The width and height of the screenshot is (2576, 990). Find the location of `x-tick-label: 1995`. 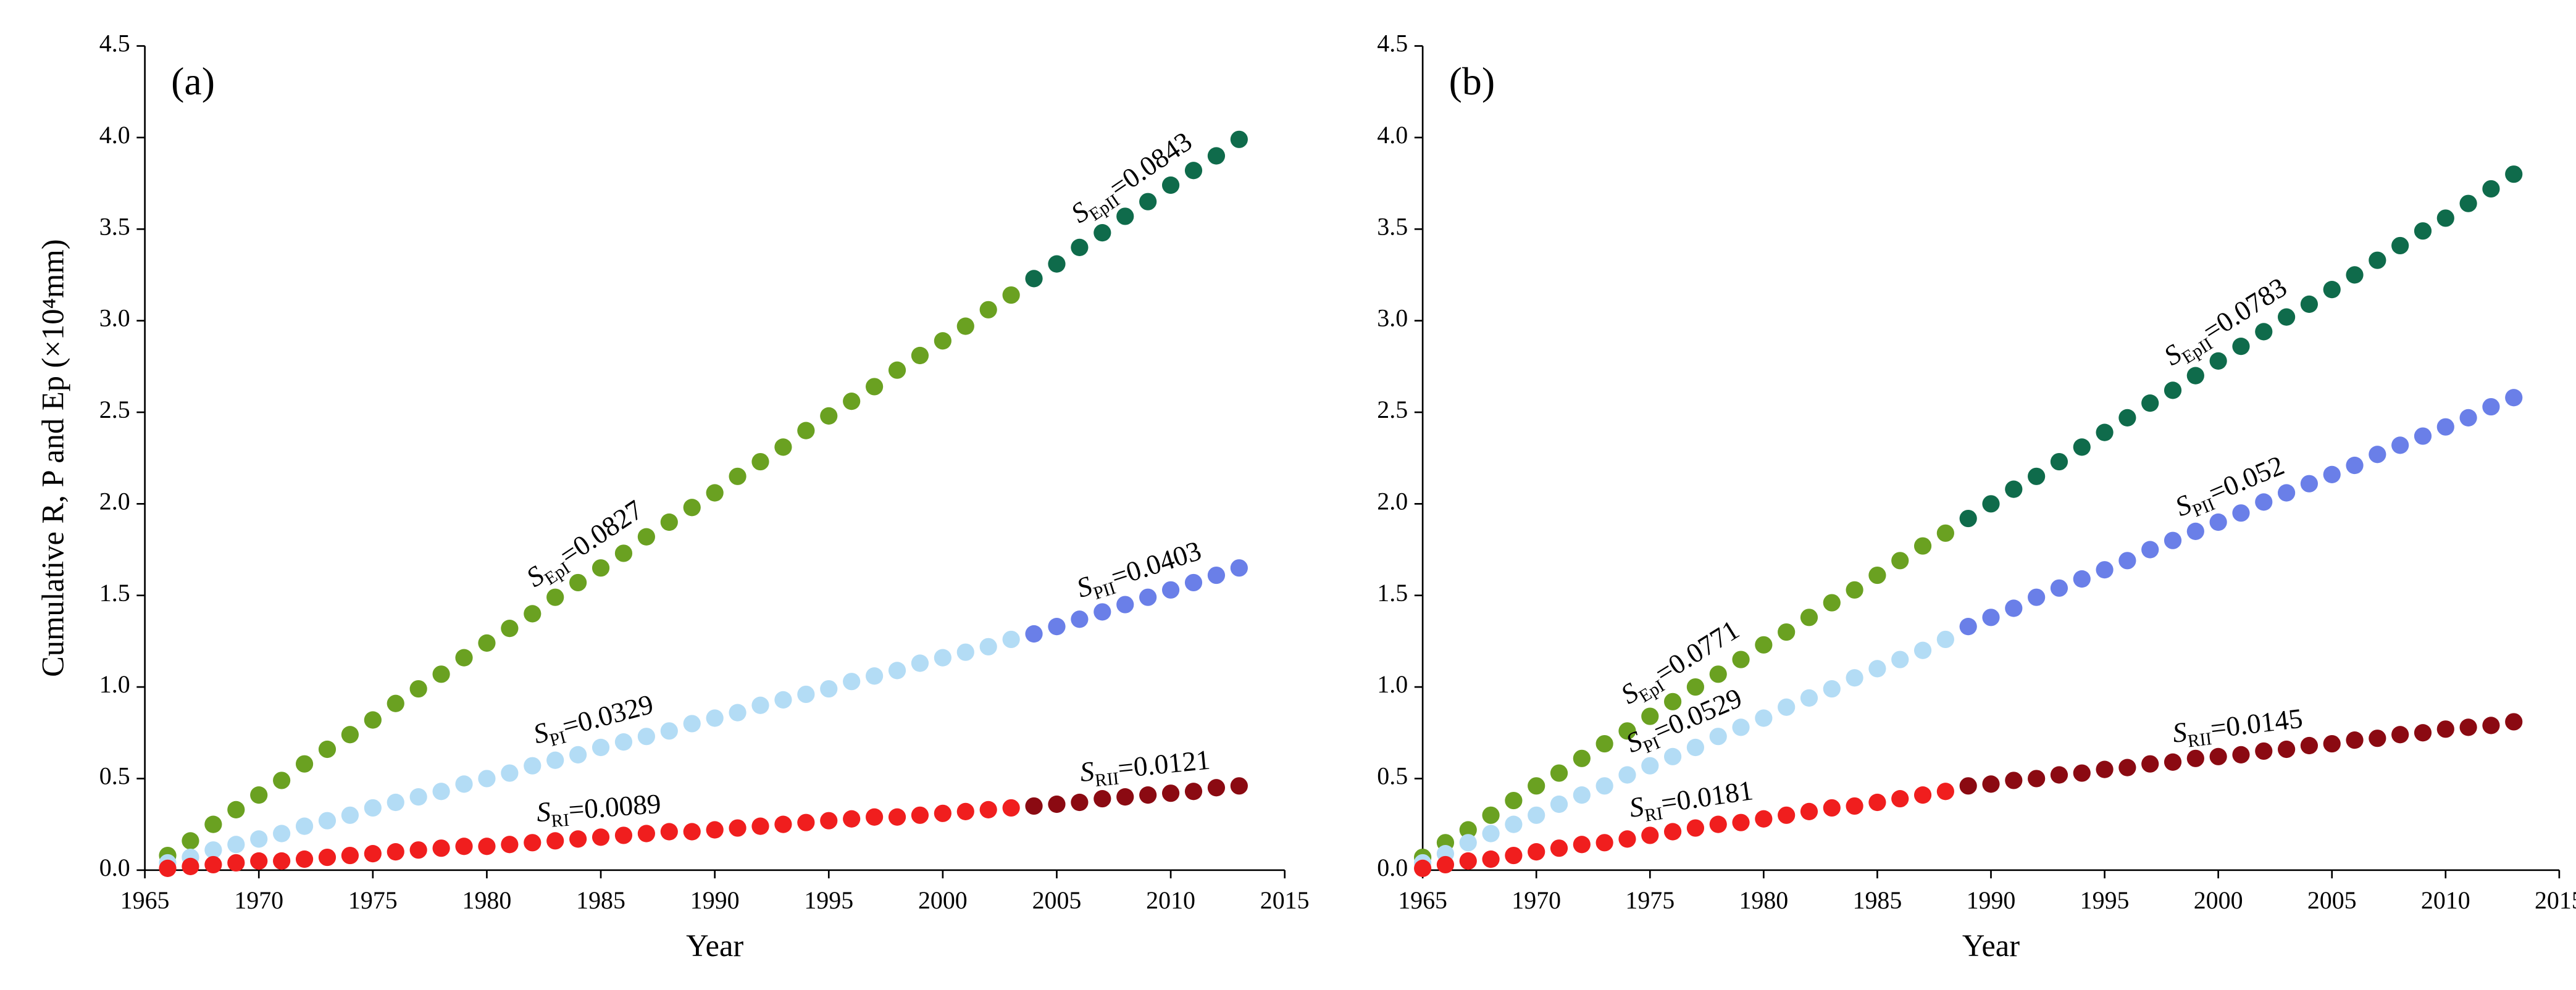

x-tick-label: 1995 is located at coordinates (2105, 900).